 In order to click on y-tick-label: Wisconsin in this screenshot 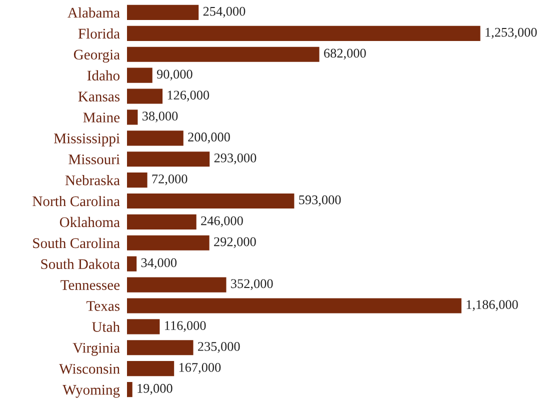, I will do `click(89, 369)`.